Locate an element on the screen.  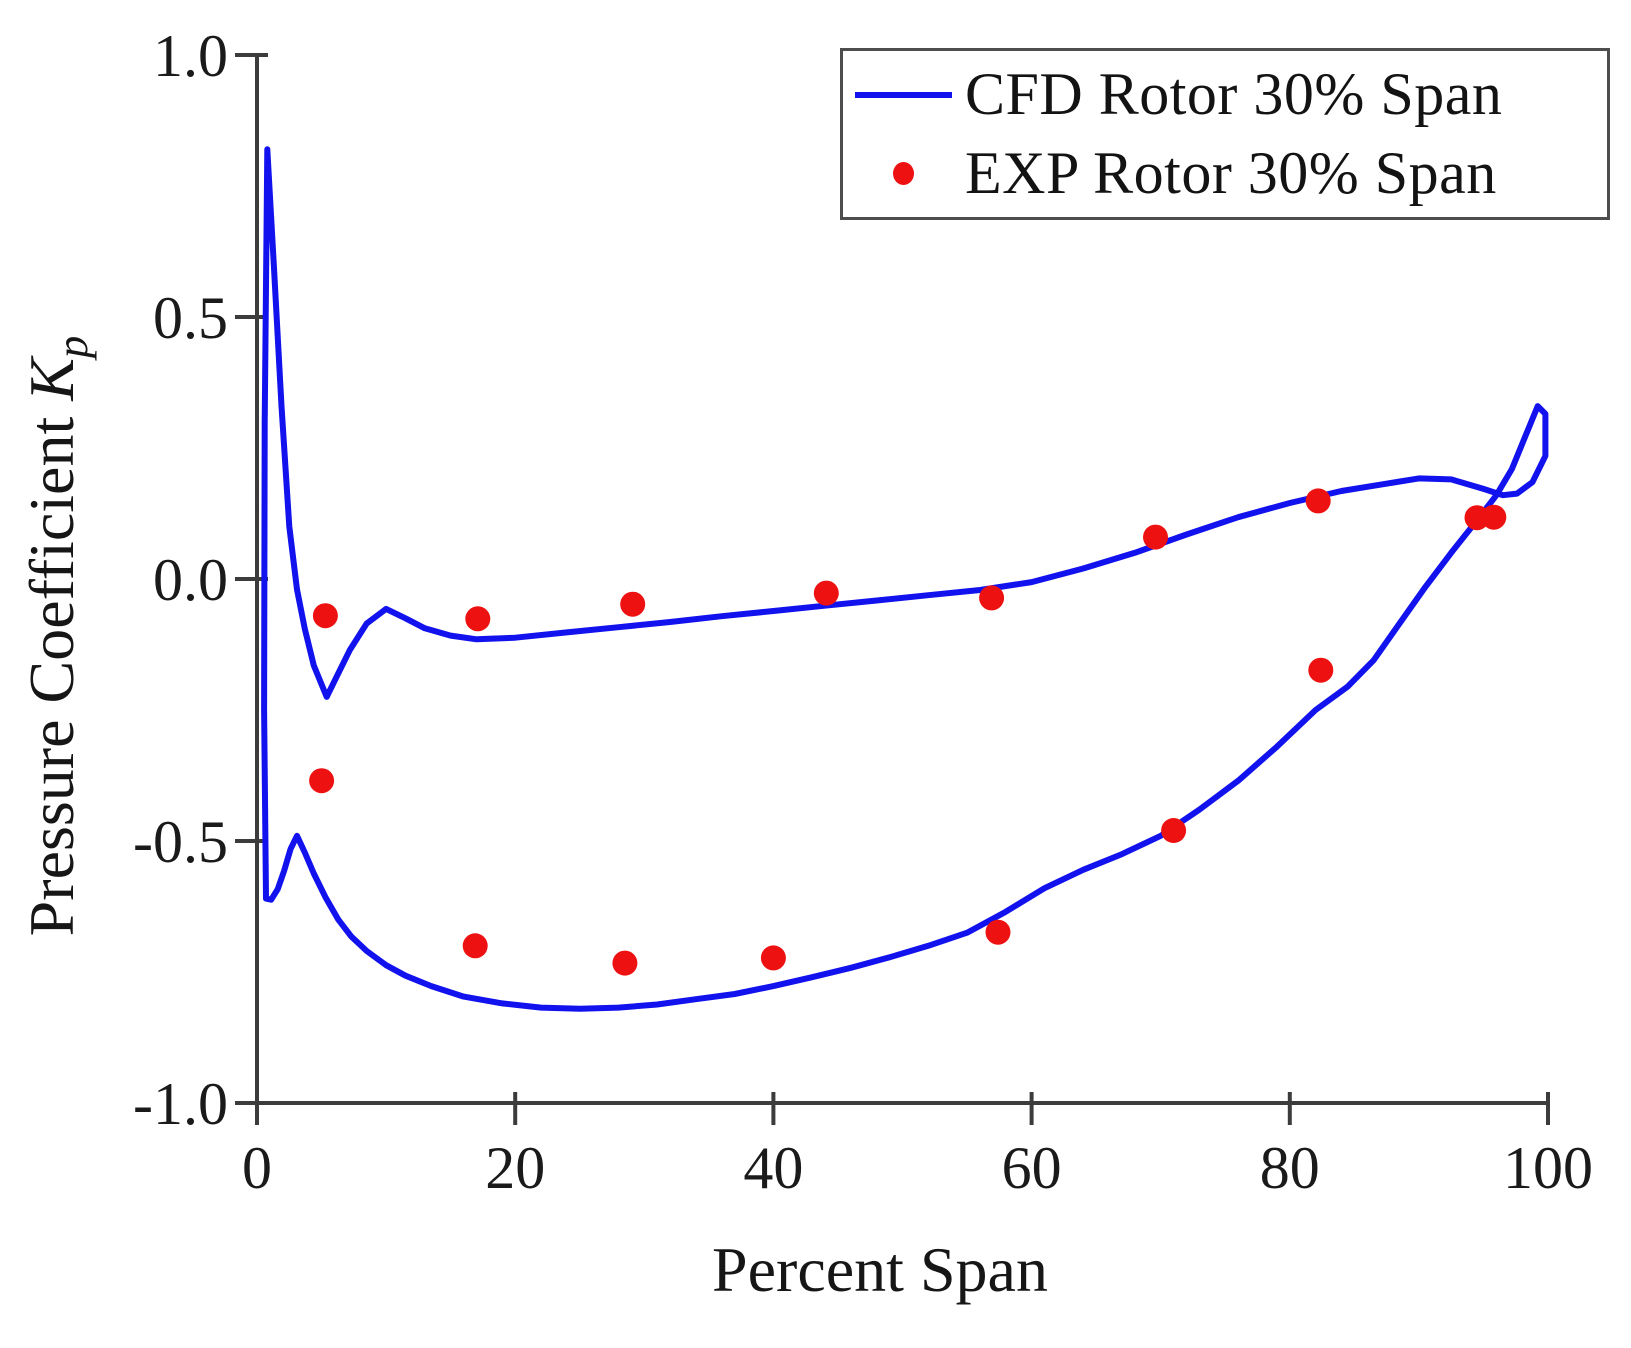
y-tick-label--0.5: -0.5 is located at coordinates (180, 842).